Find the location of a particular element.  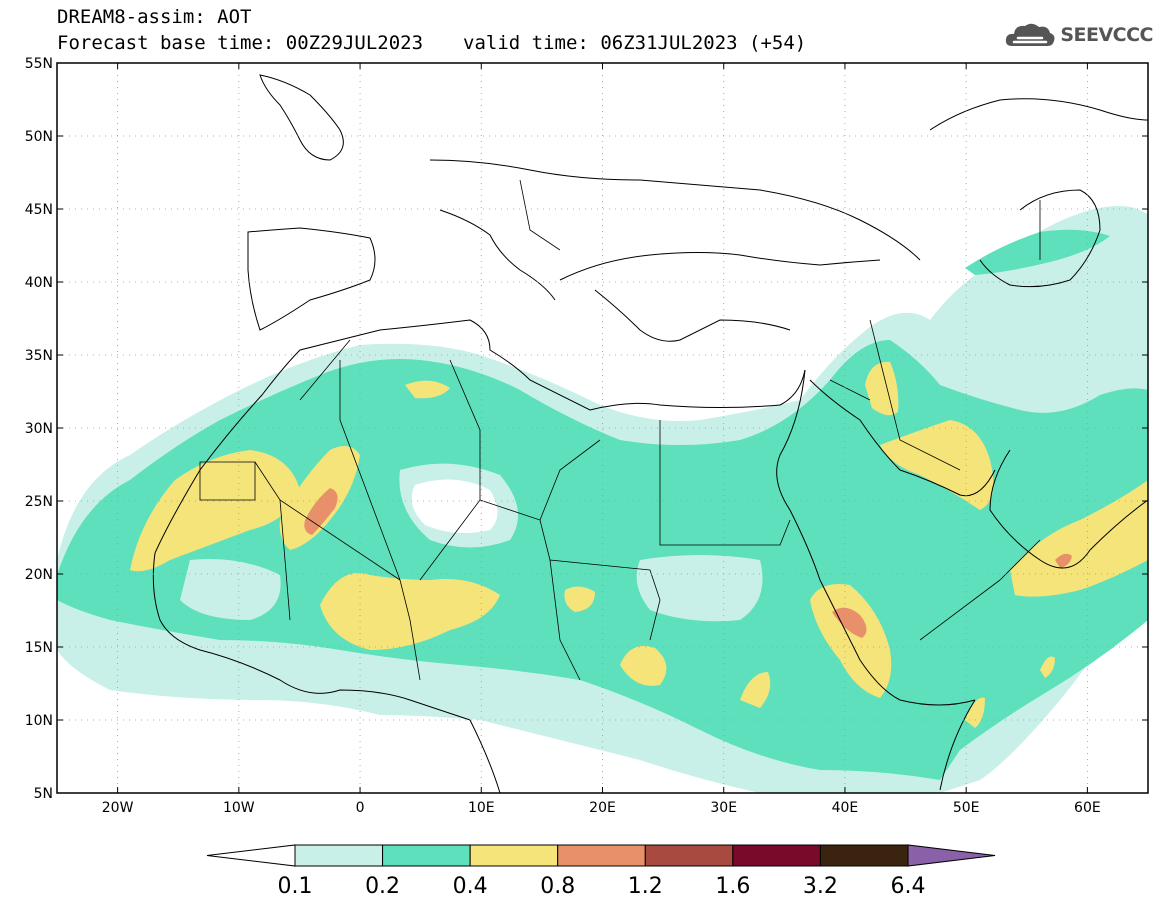

colorbar-level-label: 0.2 is located at coordinates (382, 886).